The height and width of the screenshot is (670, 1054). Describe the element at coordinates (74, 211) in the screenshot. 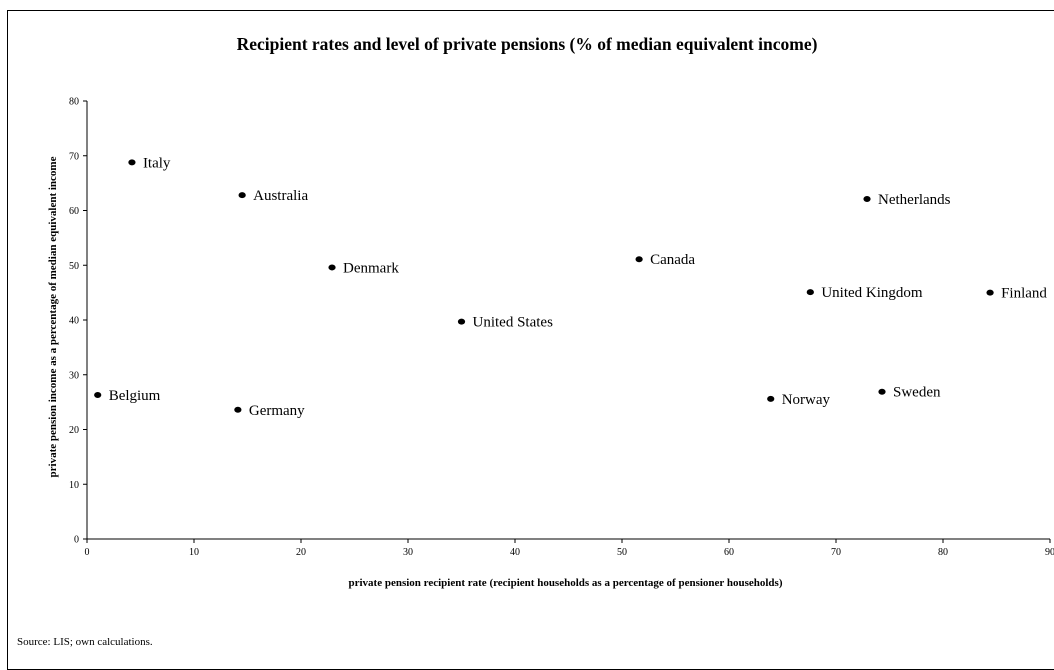

I see `y-tick-label: 60` at that location.